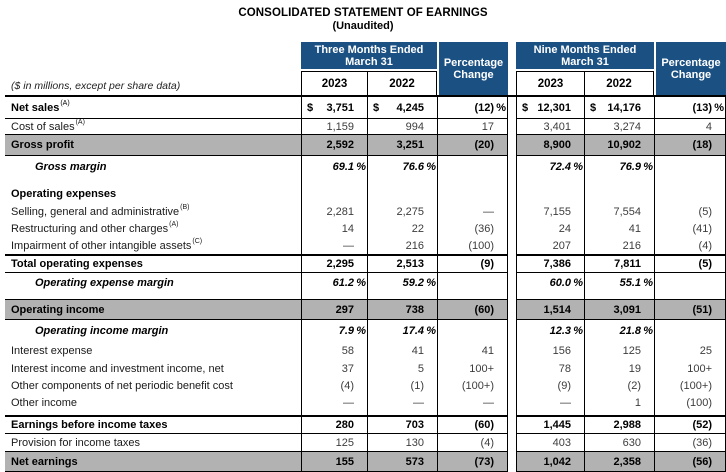 Image resolution: width=726 pixels, height=472 pixels. I want to click on value: (13), so click(702, 107).